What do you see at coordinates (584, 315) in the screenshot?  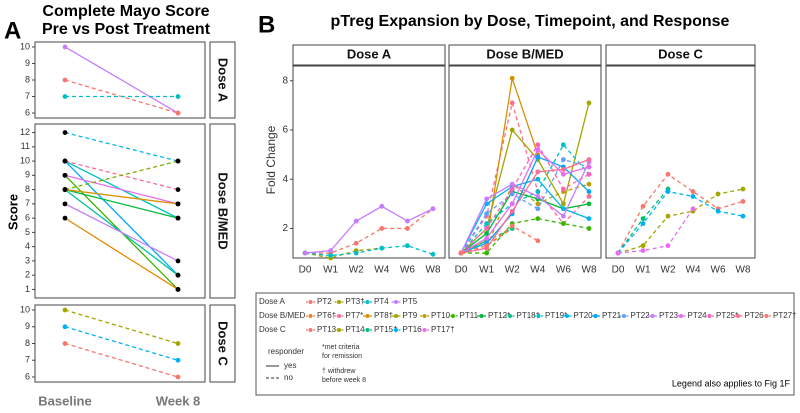 I see `legend-label: PT20` at bounding box center [584, 315].